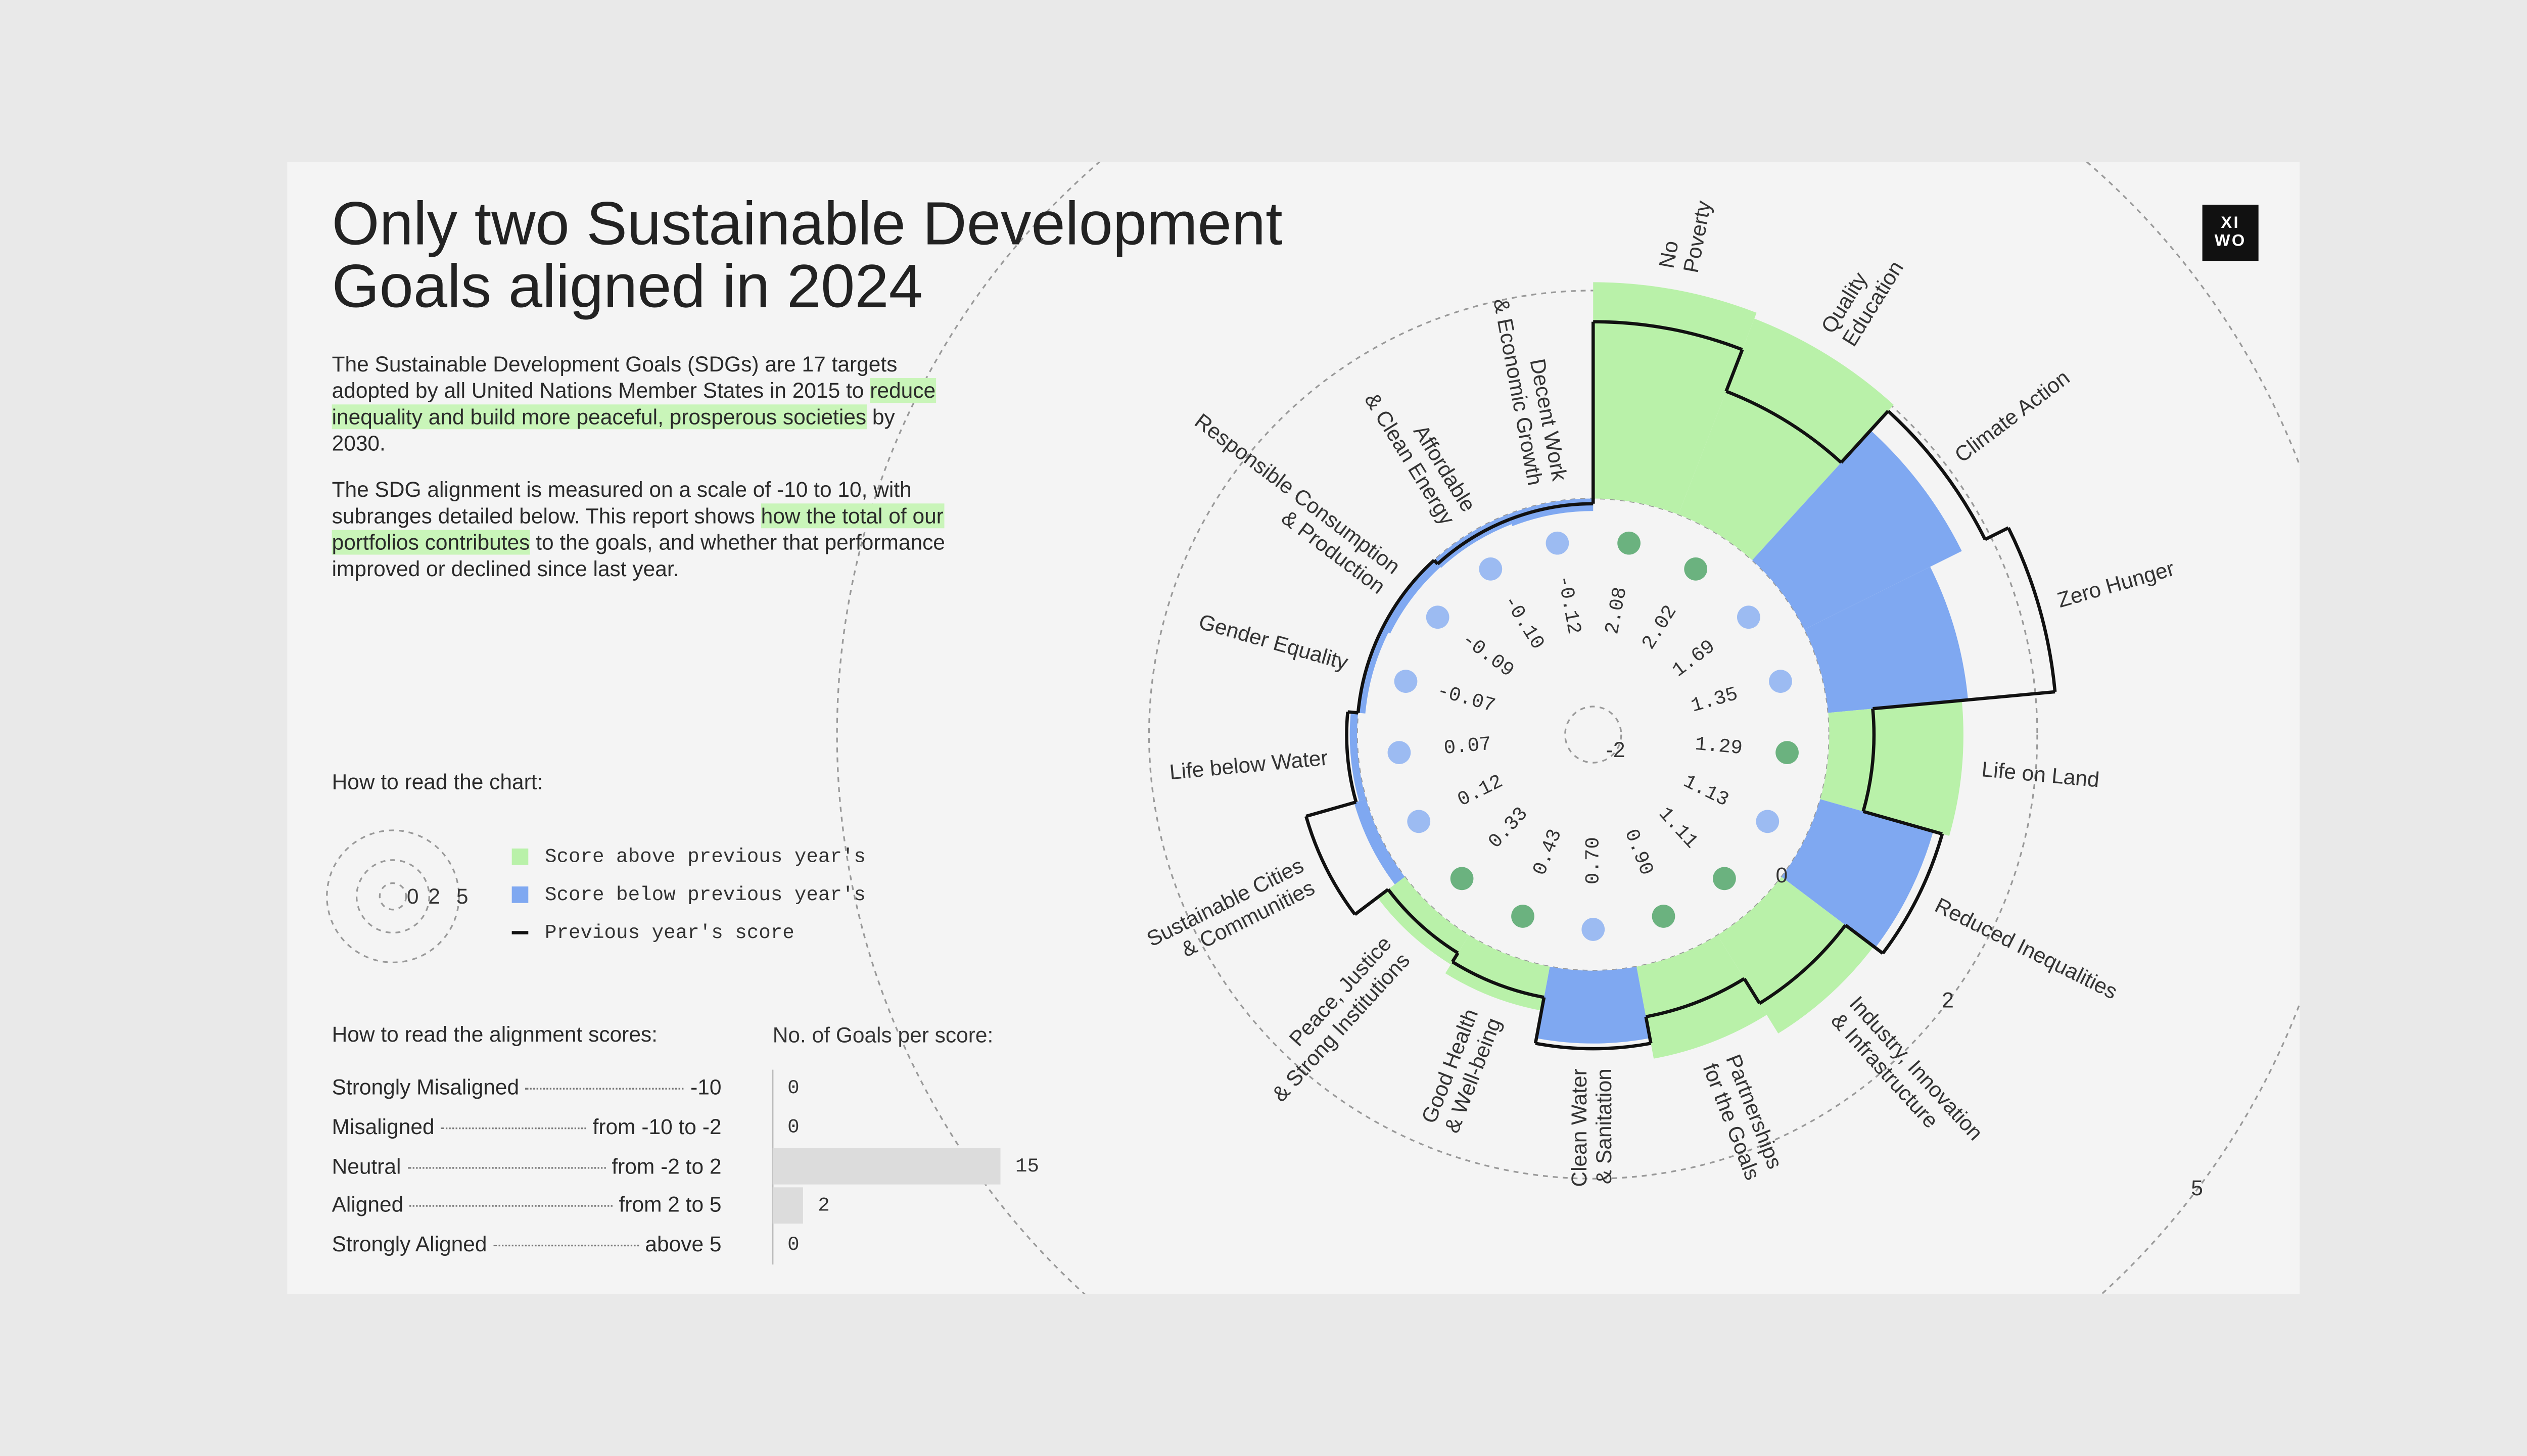  What do you see at coordinates (1508, 828) in the screenshot?
I see `value-label: 0.33` at bounding box center [1508, 828].